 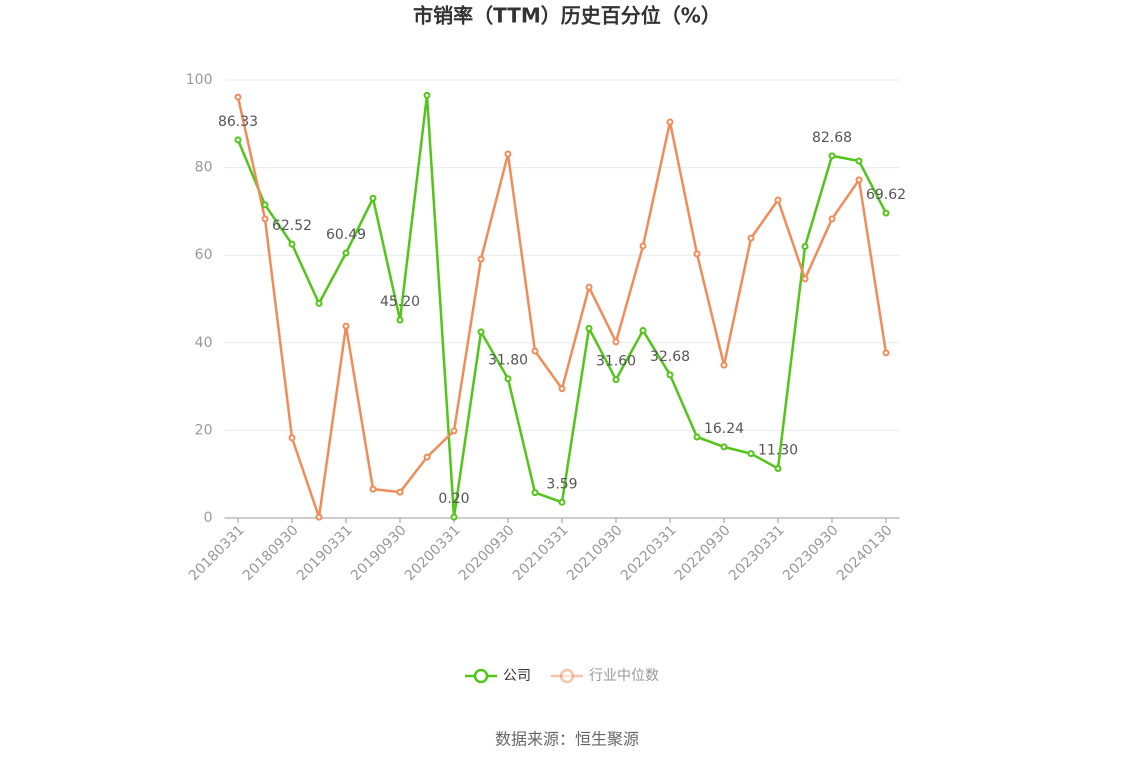 What do you see at coordinates (595, 553) in the screenshot?
I see `x-tick-label: 20210930` at bounding box center [595, 553].